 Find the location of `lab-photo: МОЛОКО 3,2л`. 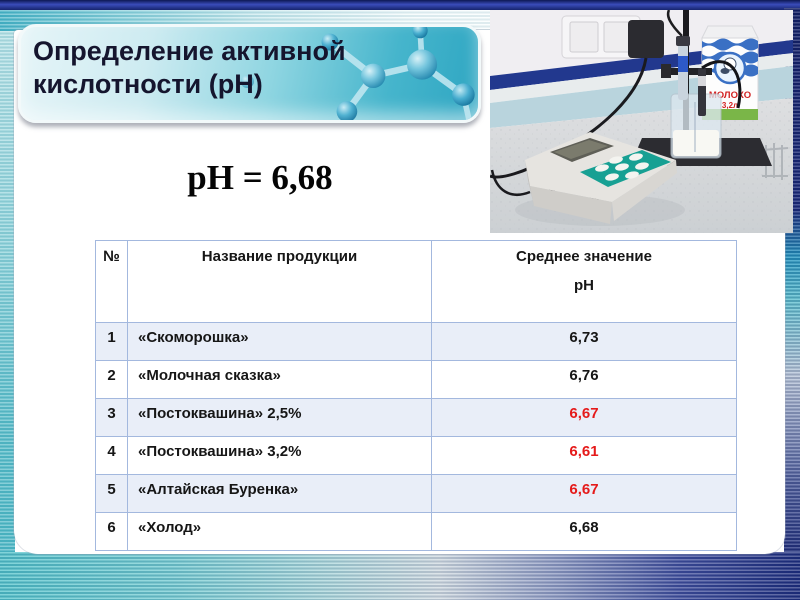

lab-photo: МОЛОКО 3,2л is located at coordinates (641, 121).